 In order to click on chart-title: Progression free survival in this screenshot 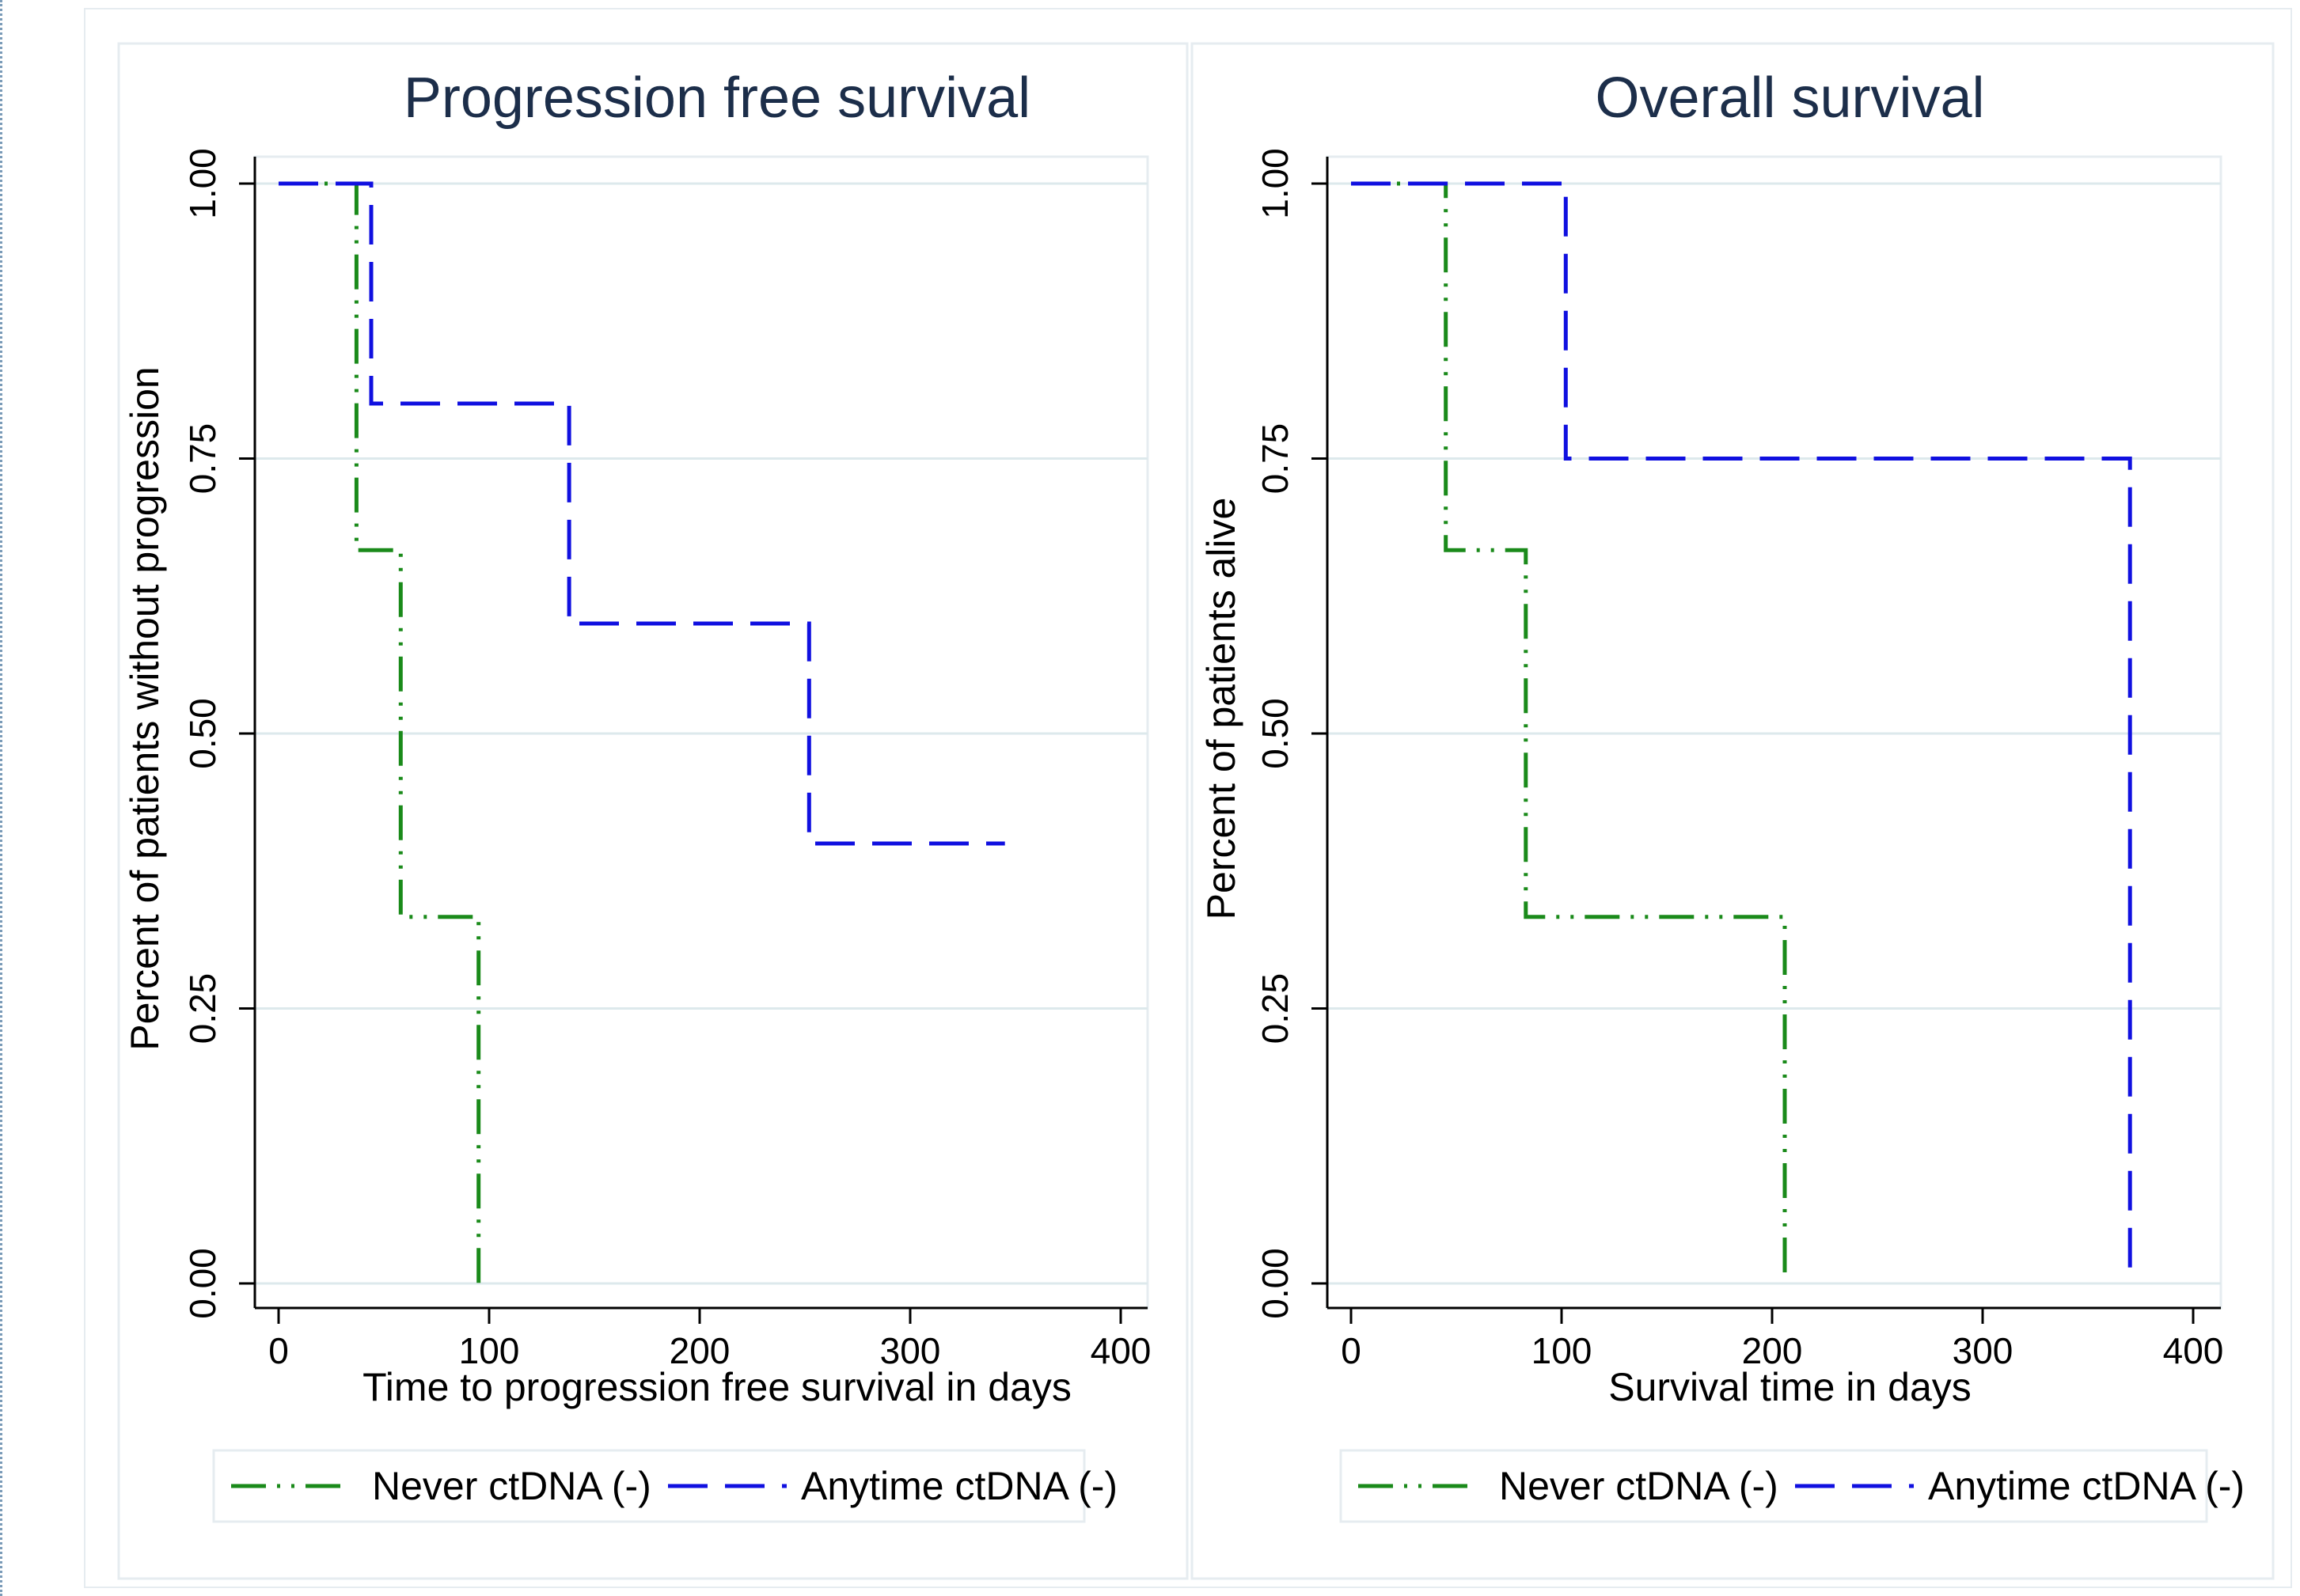, I will do `click(717, 98)`.